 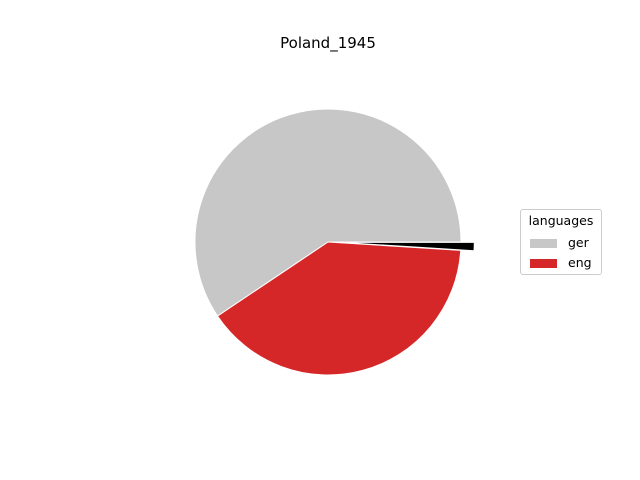 What do you see at coordinates (578, 242) in the screenshot?
I see `legend-label-ger: ger` at bounding box center [578, 242].